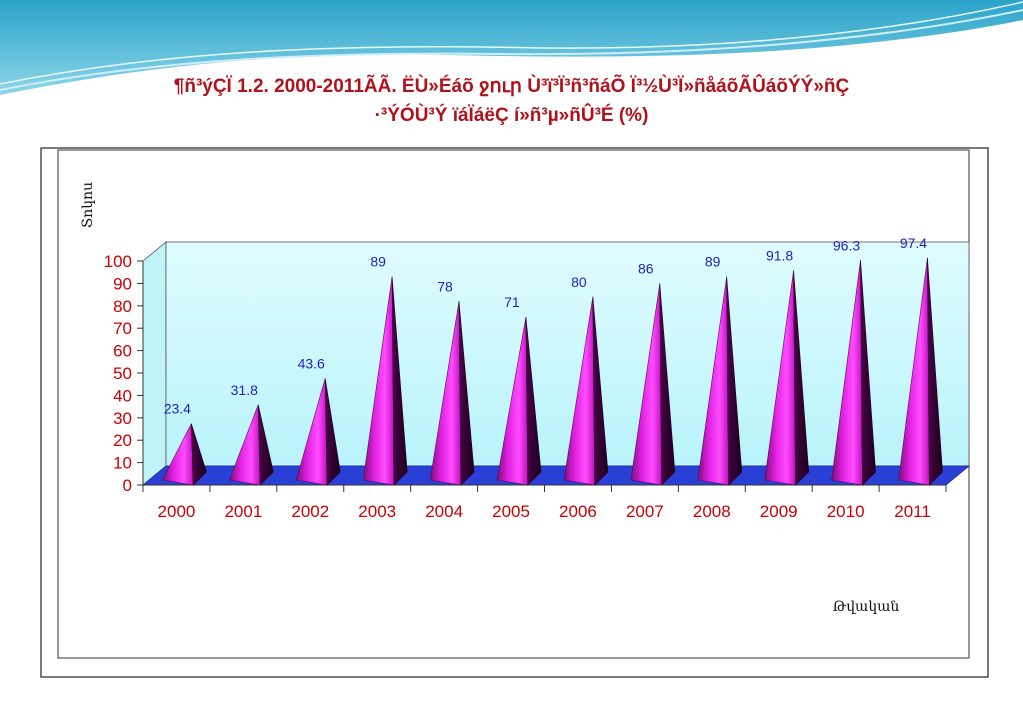 The height and width of the screenshot is (708, 1023). What do you see at coordinates (88, 205) in the screenshot?
I see `y-axis-label: Տոկոս` at bounding box center [88, 205].